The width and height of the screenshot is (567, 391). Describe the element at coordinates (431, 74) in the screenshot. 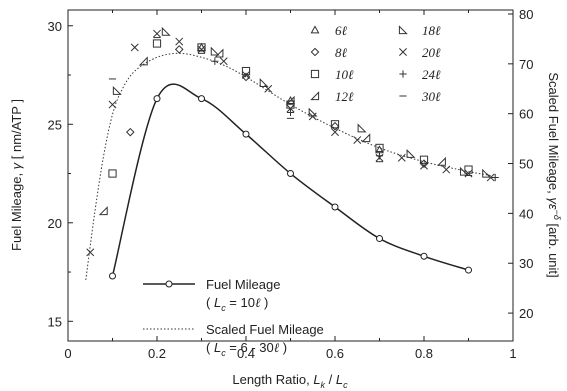

I see `legend-marker-label: 24ℓ` at that location.